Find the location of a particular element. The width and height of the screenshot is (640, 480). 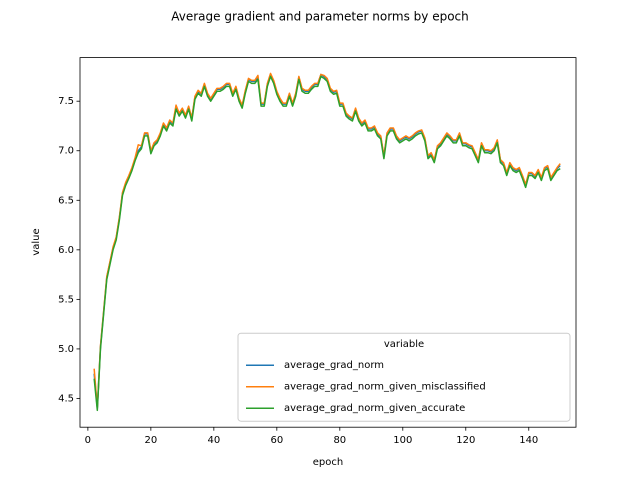

y-tick-label: 4.5 is located at coordinates (66, 398).